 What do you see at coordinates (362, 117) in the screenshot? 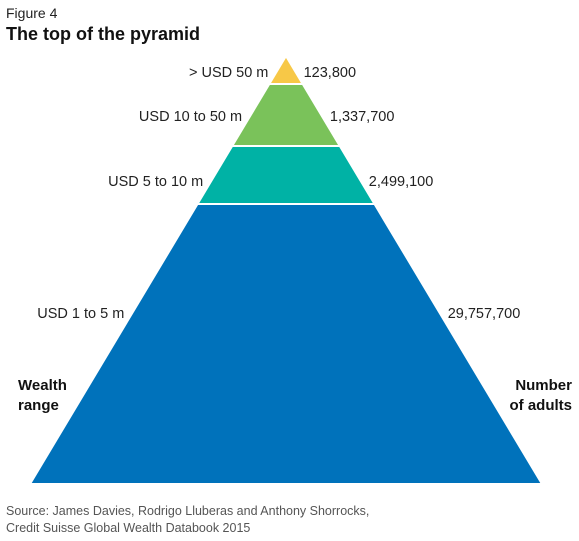
I see `tier-adults-label-2: 1,337,700` at bounding box center [362, 117].